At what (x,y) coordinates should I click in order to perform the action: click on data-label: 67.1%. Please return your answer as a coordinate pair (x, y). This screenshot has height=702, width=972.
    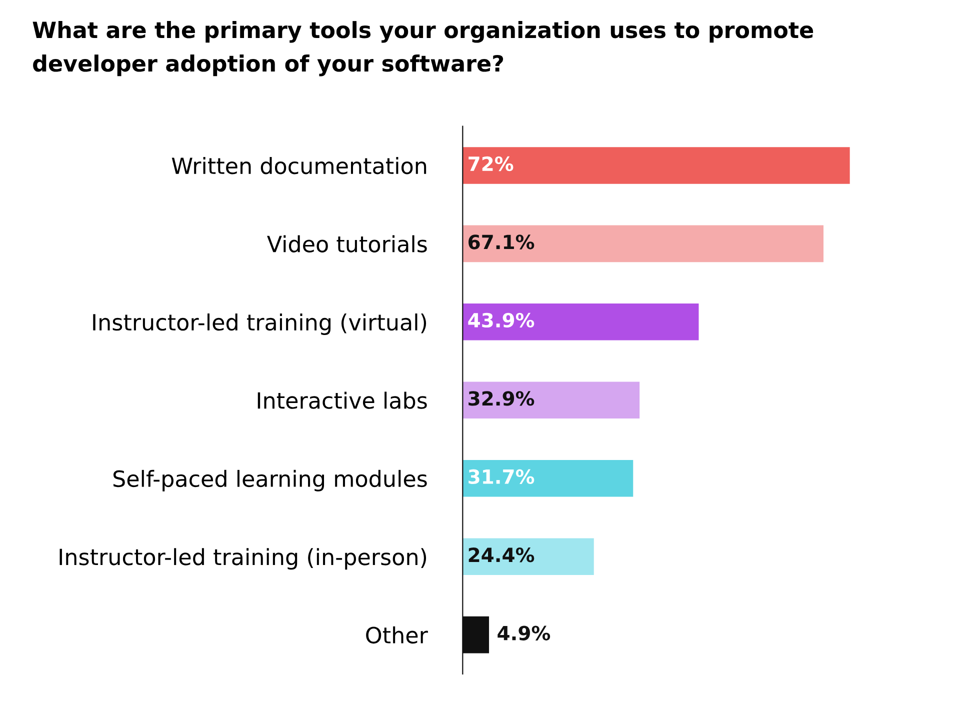
    Looking at the image, I should click on (501, 242).